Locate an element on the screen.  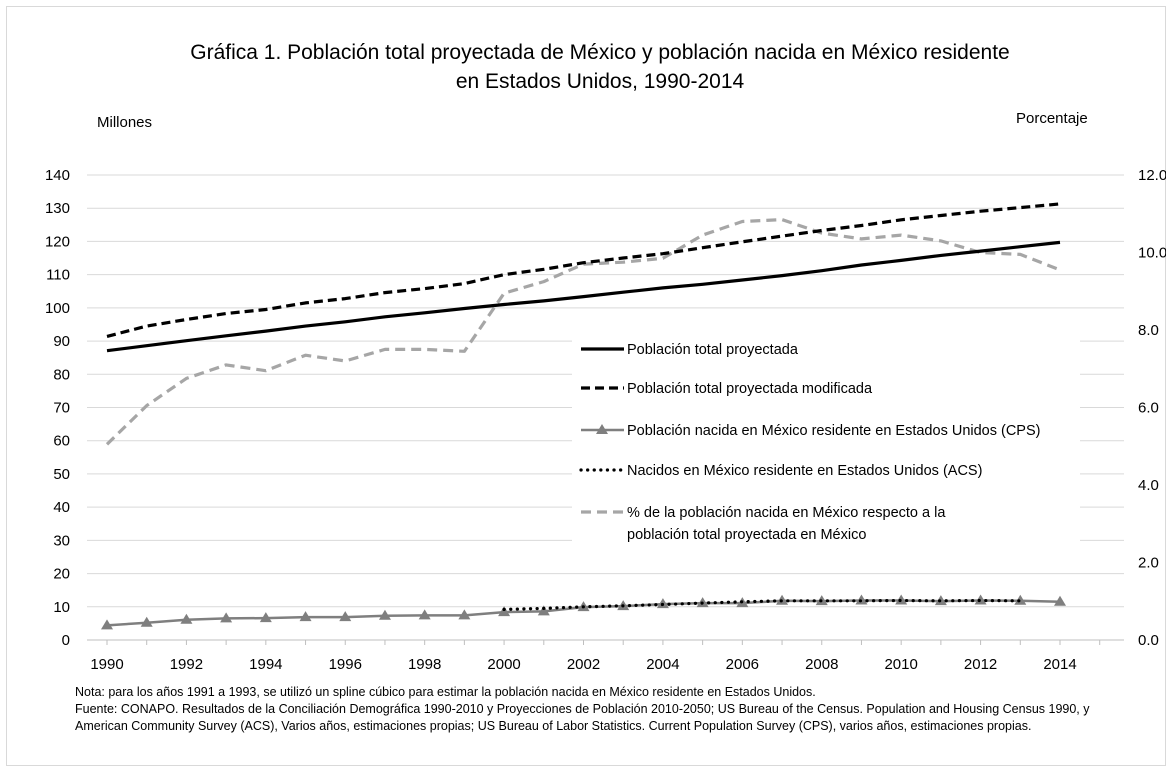
left-tick-label: 90 is located at coordinates (61, 341).